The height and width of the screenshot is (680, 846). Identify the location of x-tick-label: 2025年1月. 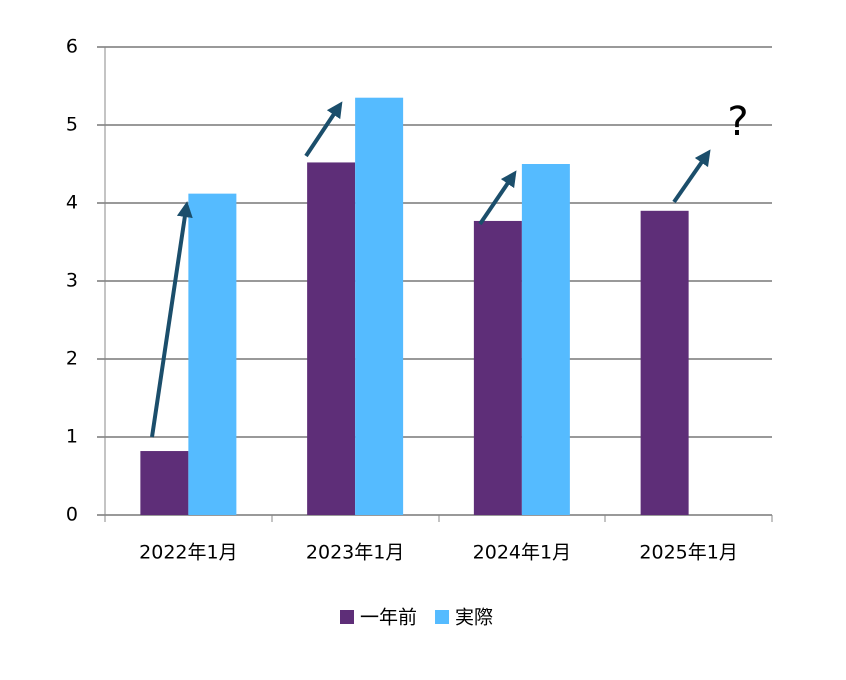
(688, 553).